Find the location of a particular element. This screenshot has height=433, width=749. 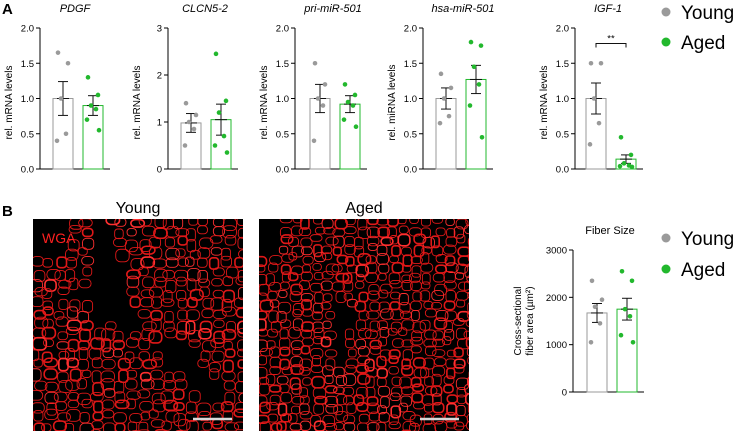

y-tick-label: 0.0 is located at coordinates (562, 170).